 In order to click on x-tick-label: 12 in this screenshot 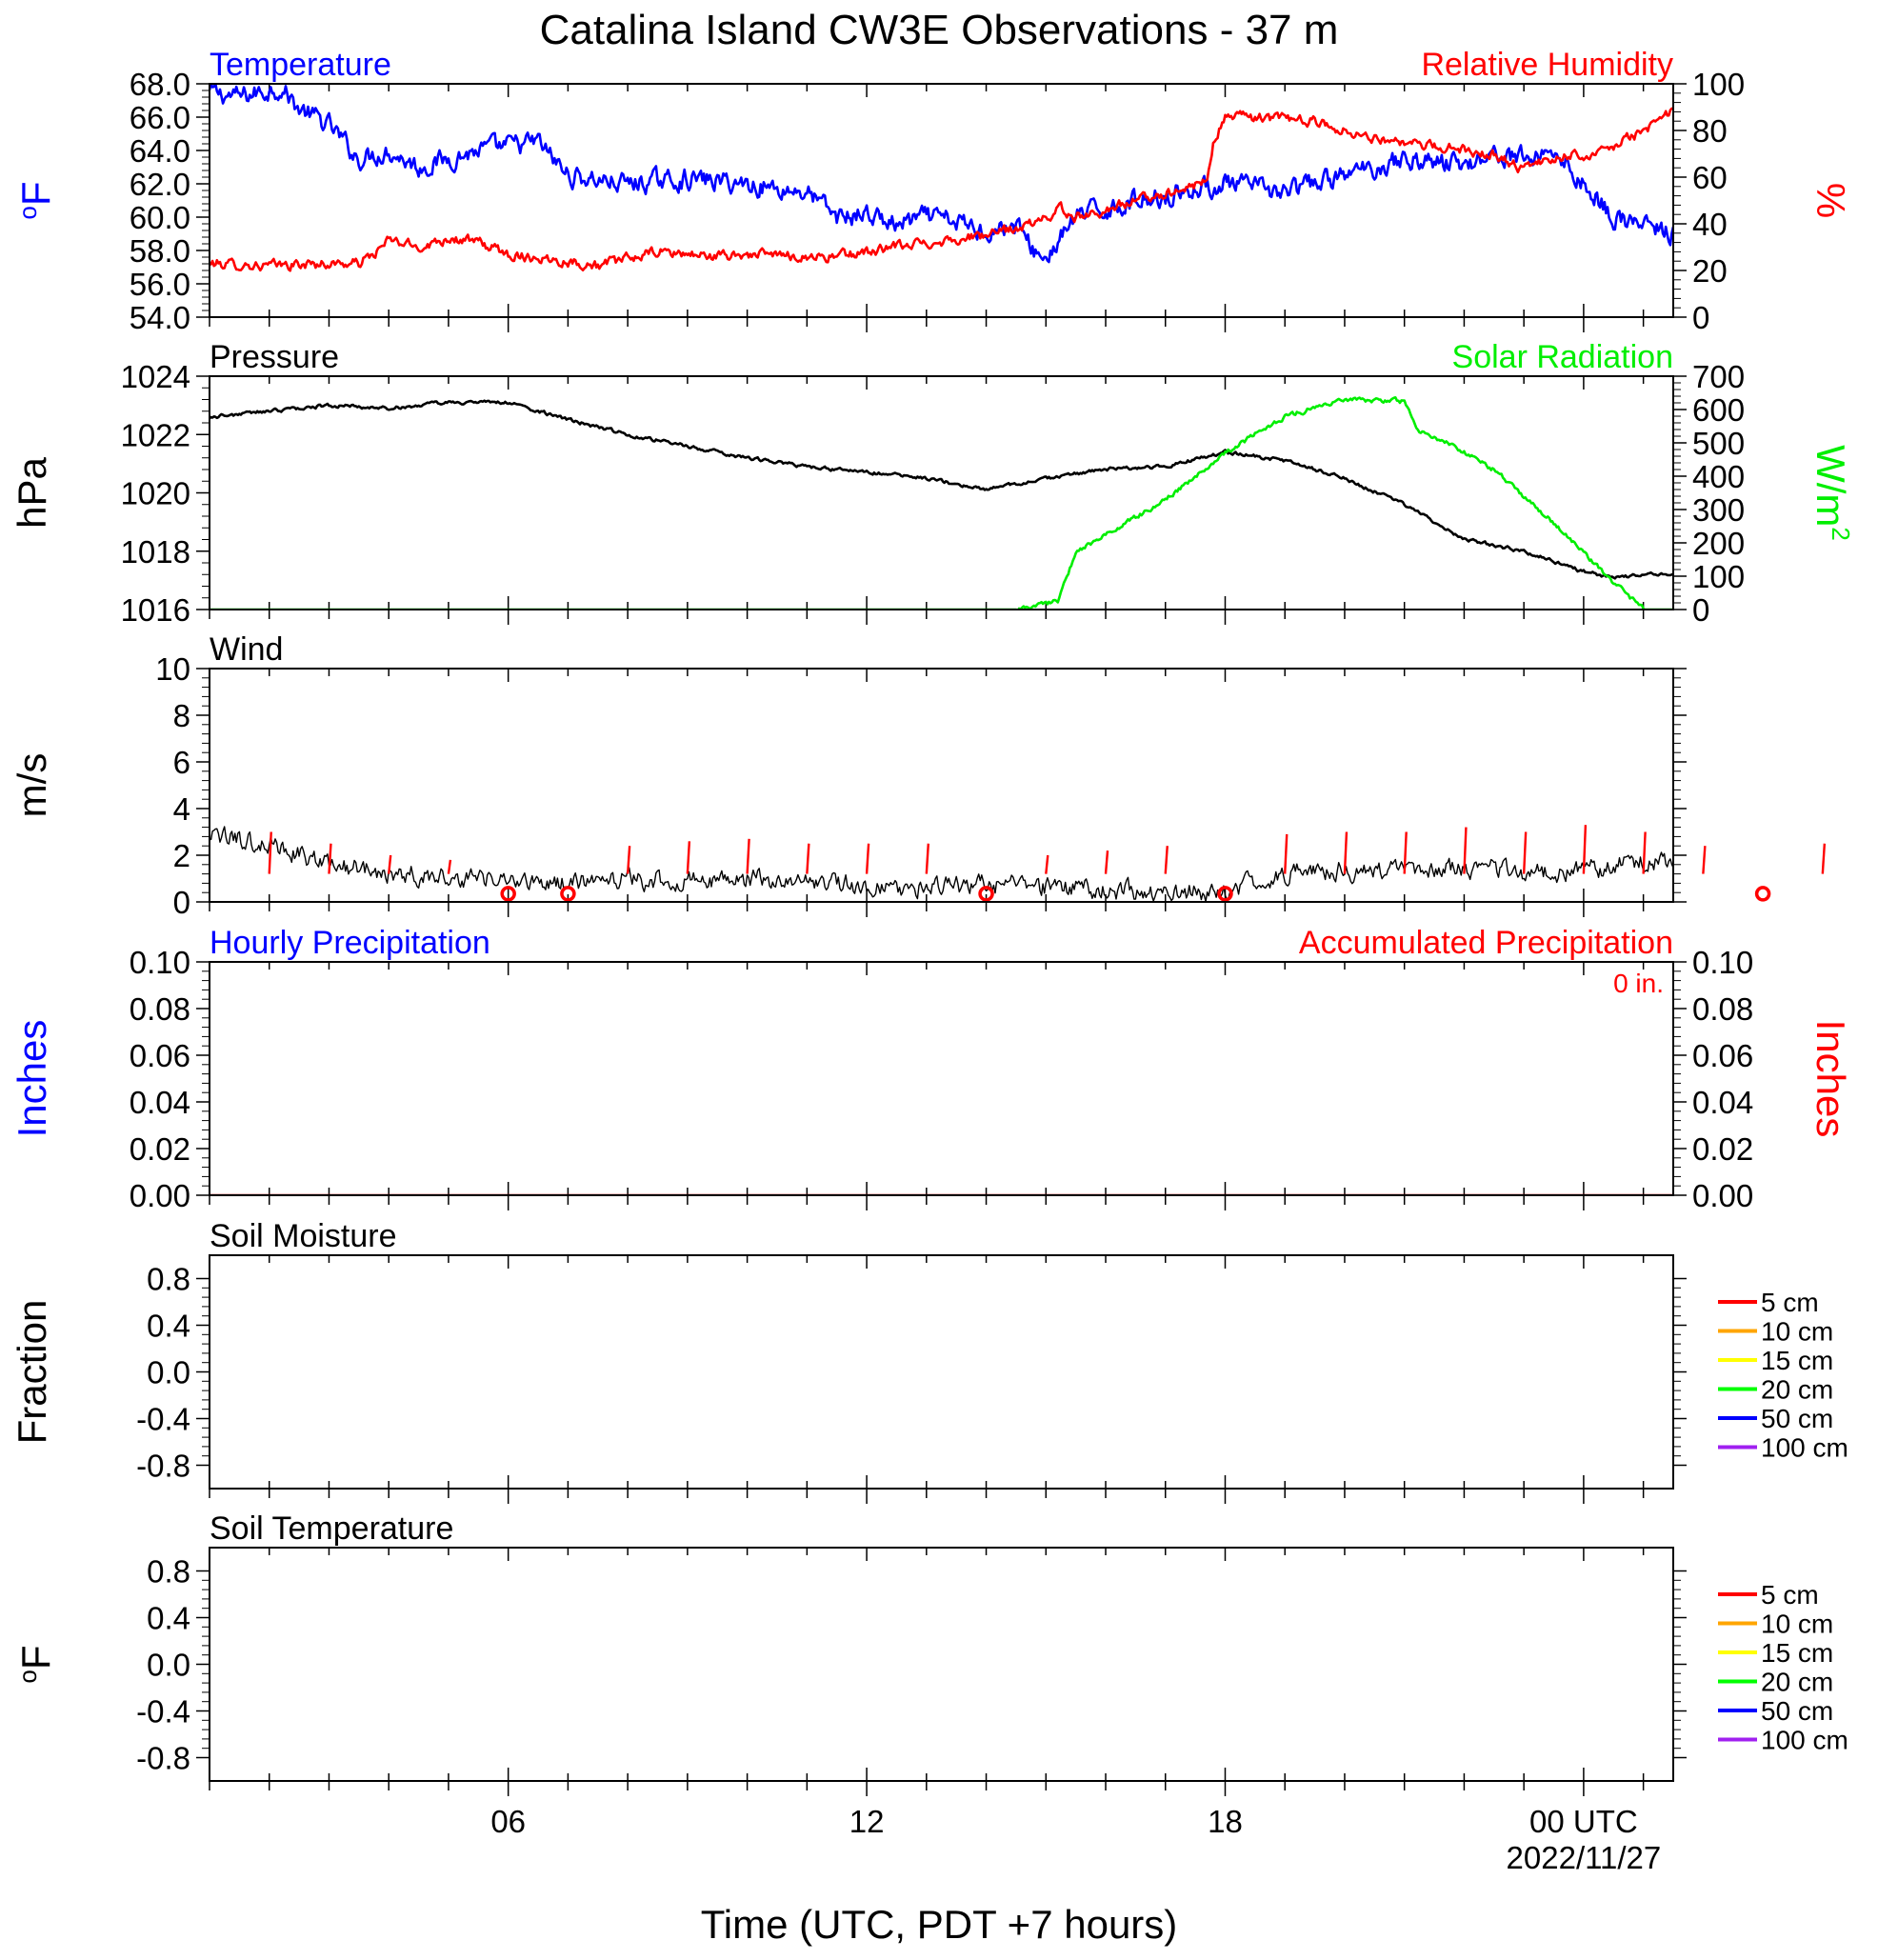, I will do `click(867, 1821)`.